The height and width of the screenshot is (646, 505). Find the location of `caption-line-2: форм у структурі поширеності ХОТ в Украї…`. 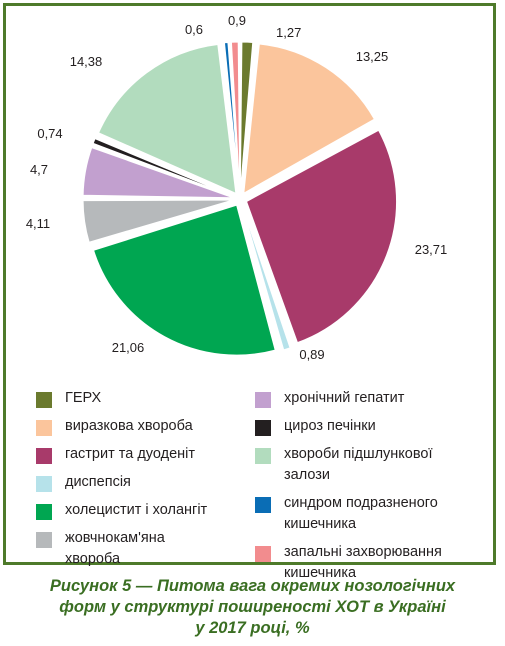

caption-line-2: форм у структурі поширеності ХОТ в Украї… is located at coordinates (252, 607).